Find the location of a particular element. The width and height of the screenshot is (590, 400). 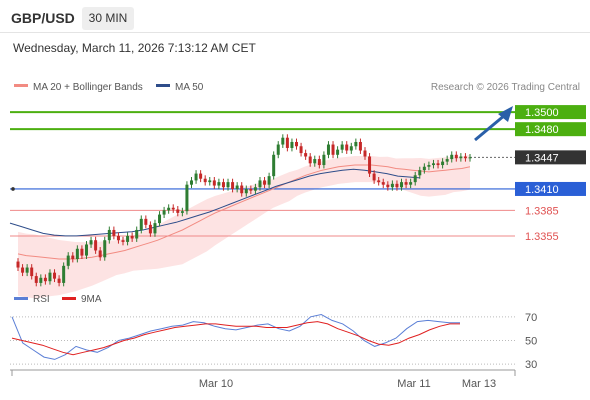

ma20-legend-label: MA 20 + Bollinger Bands is located at coordinates (88, 87).